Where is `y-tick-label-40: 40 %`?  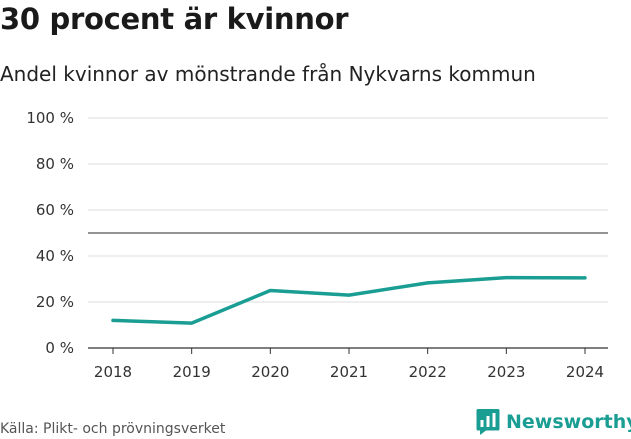
y-tick-label-40: 40 % is located at coordinates (55, 256).